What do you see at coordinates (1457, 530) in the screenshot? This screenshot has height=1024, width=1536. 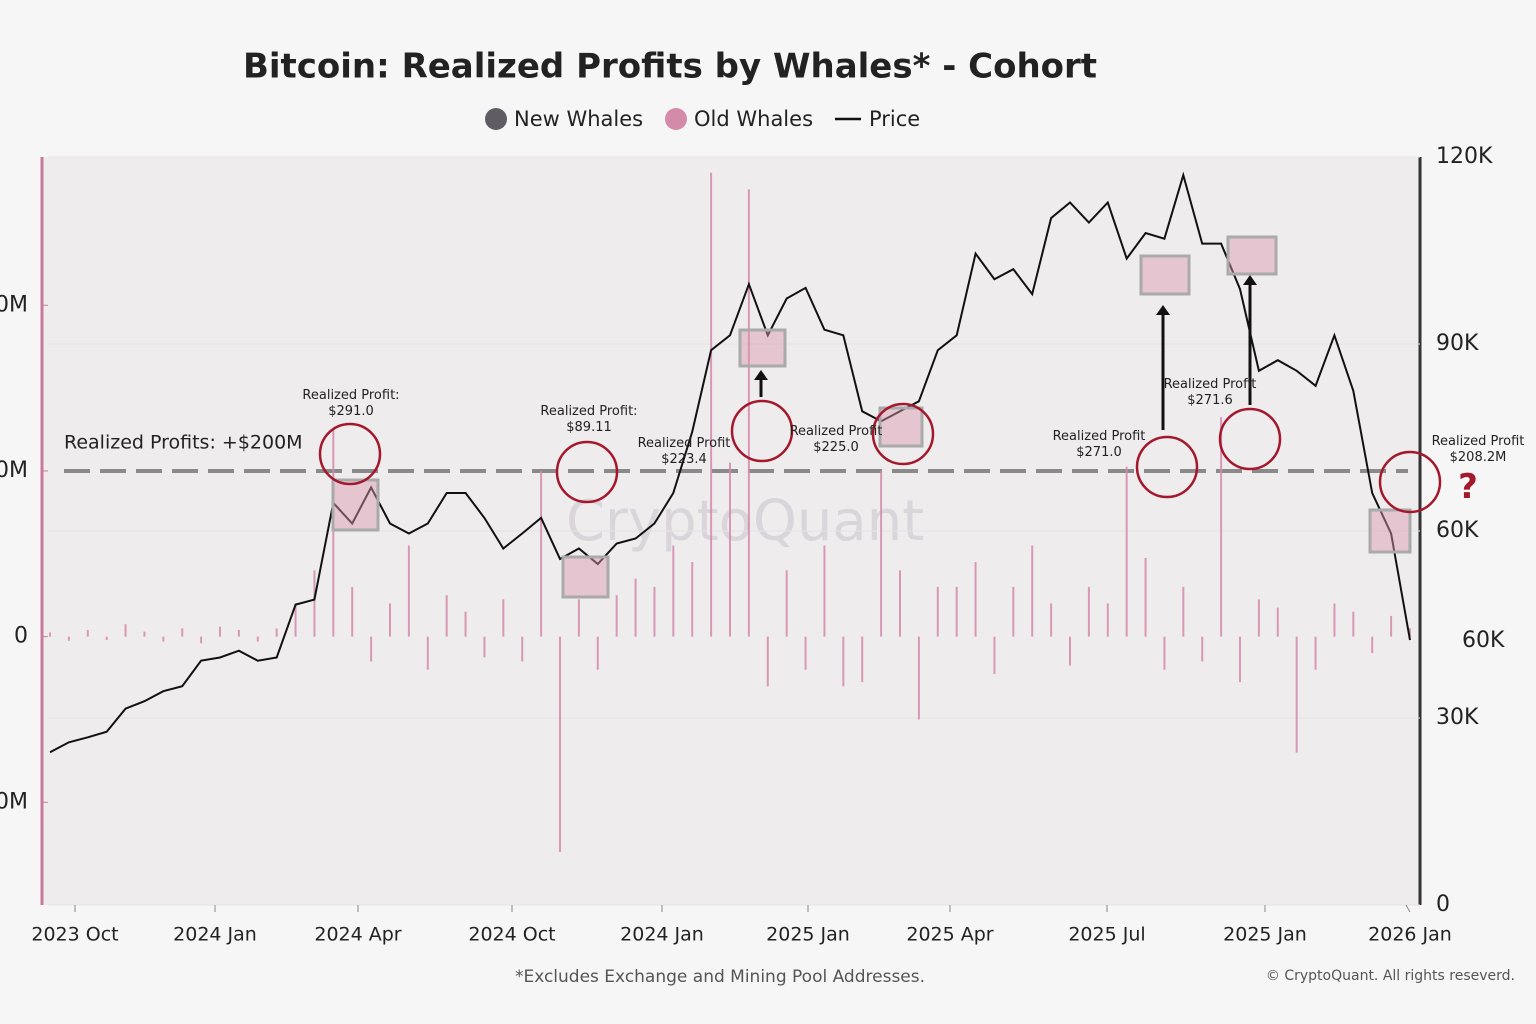 I see `y2-tick-label: 60K` at bounding box center [1457, 530].